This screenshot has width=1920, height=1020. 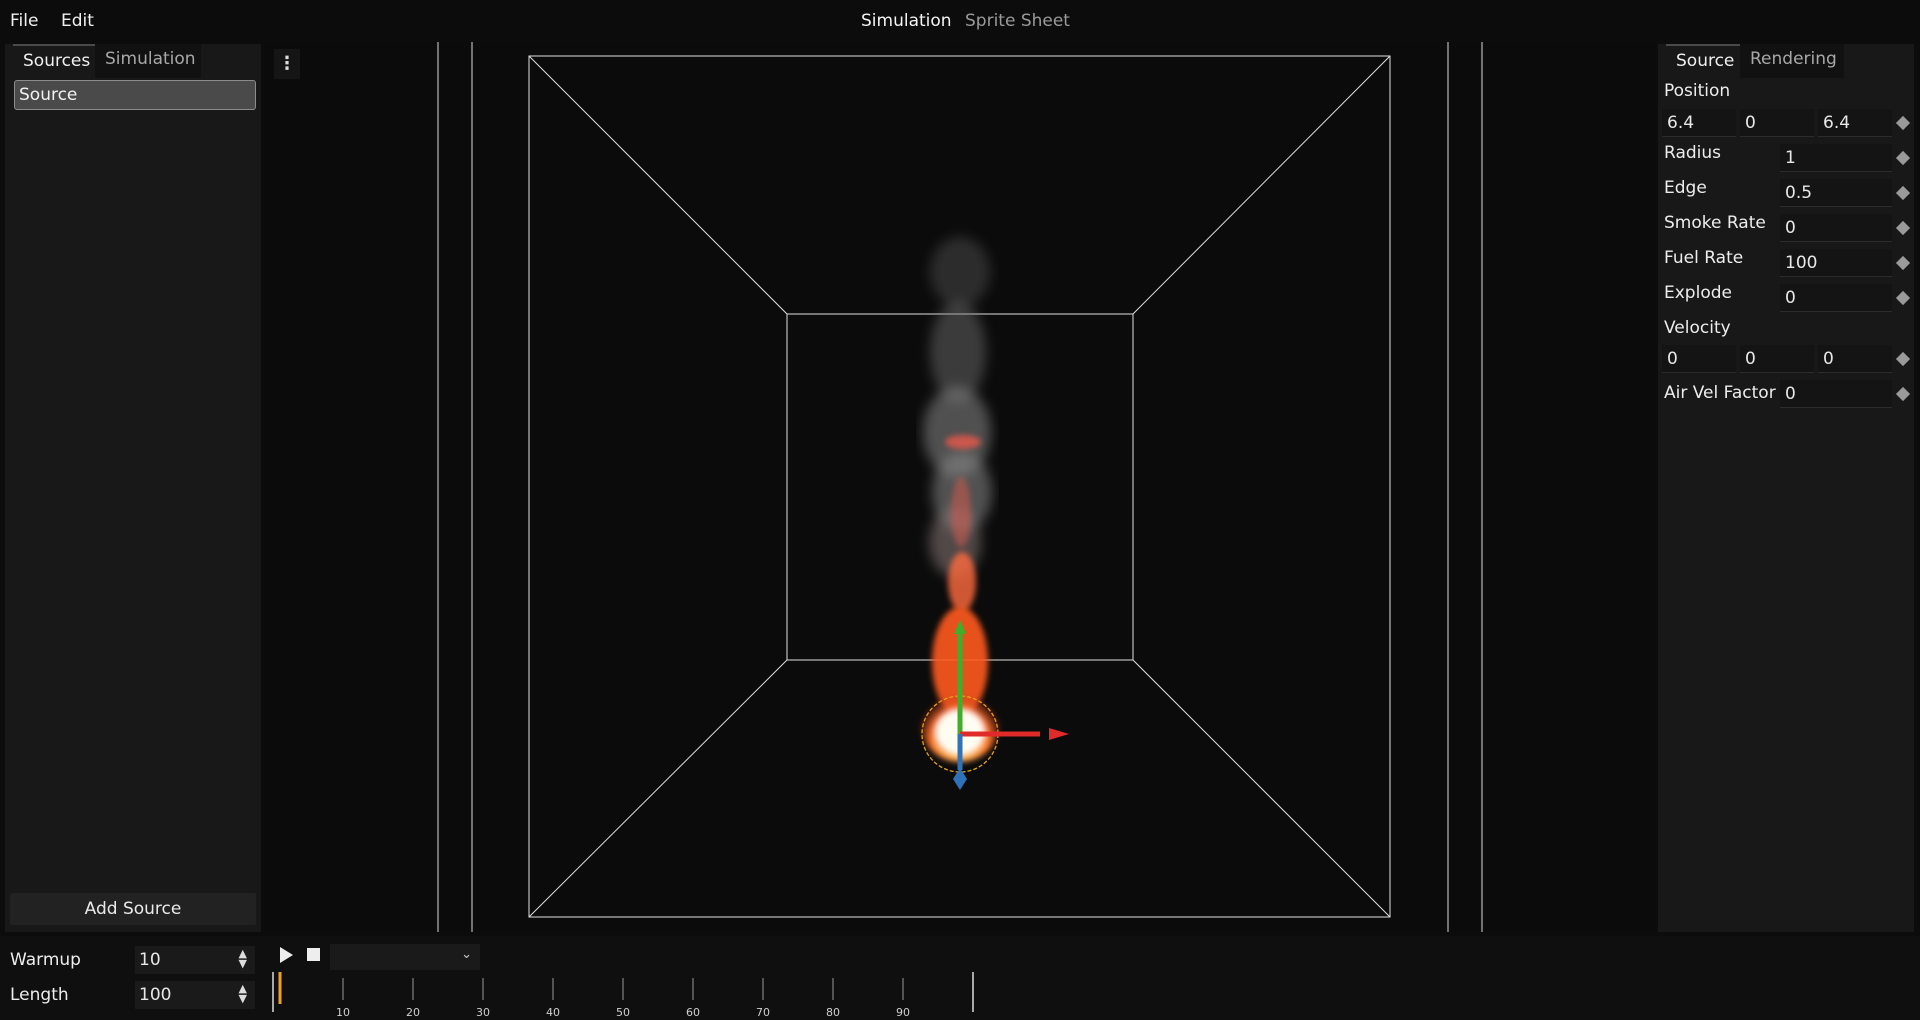 I want to click on mode-simulation: Simulation, so click(x=906, y=21).